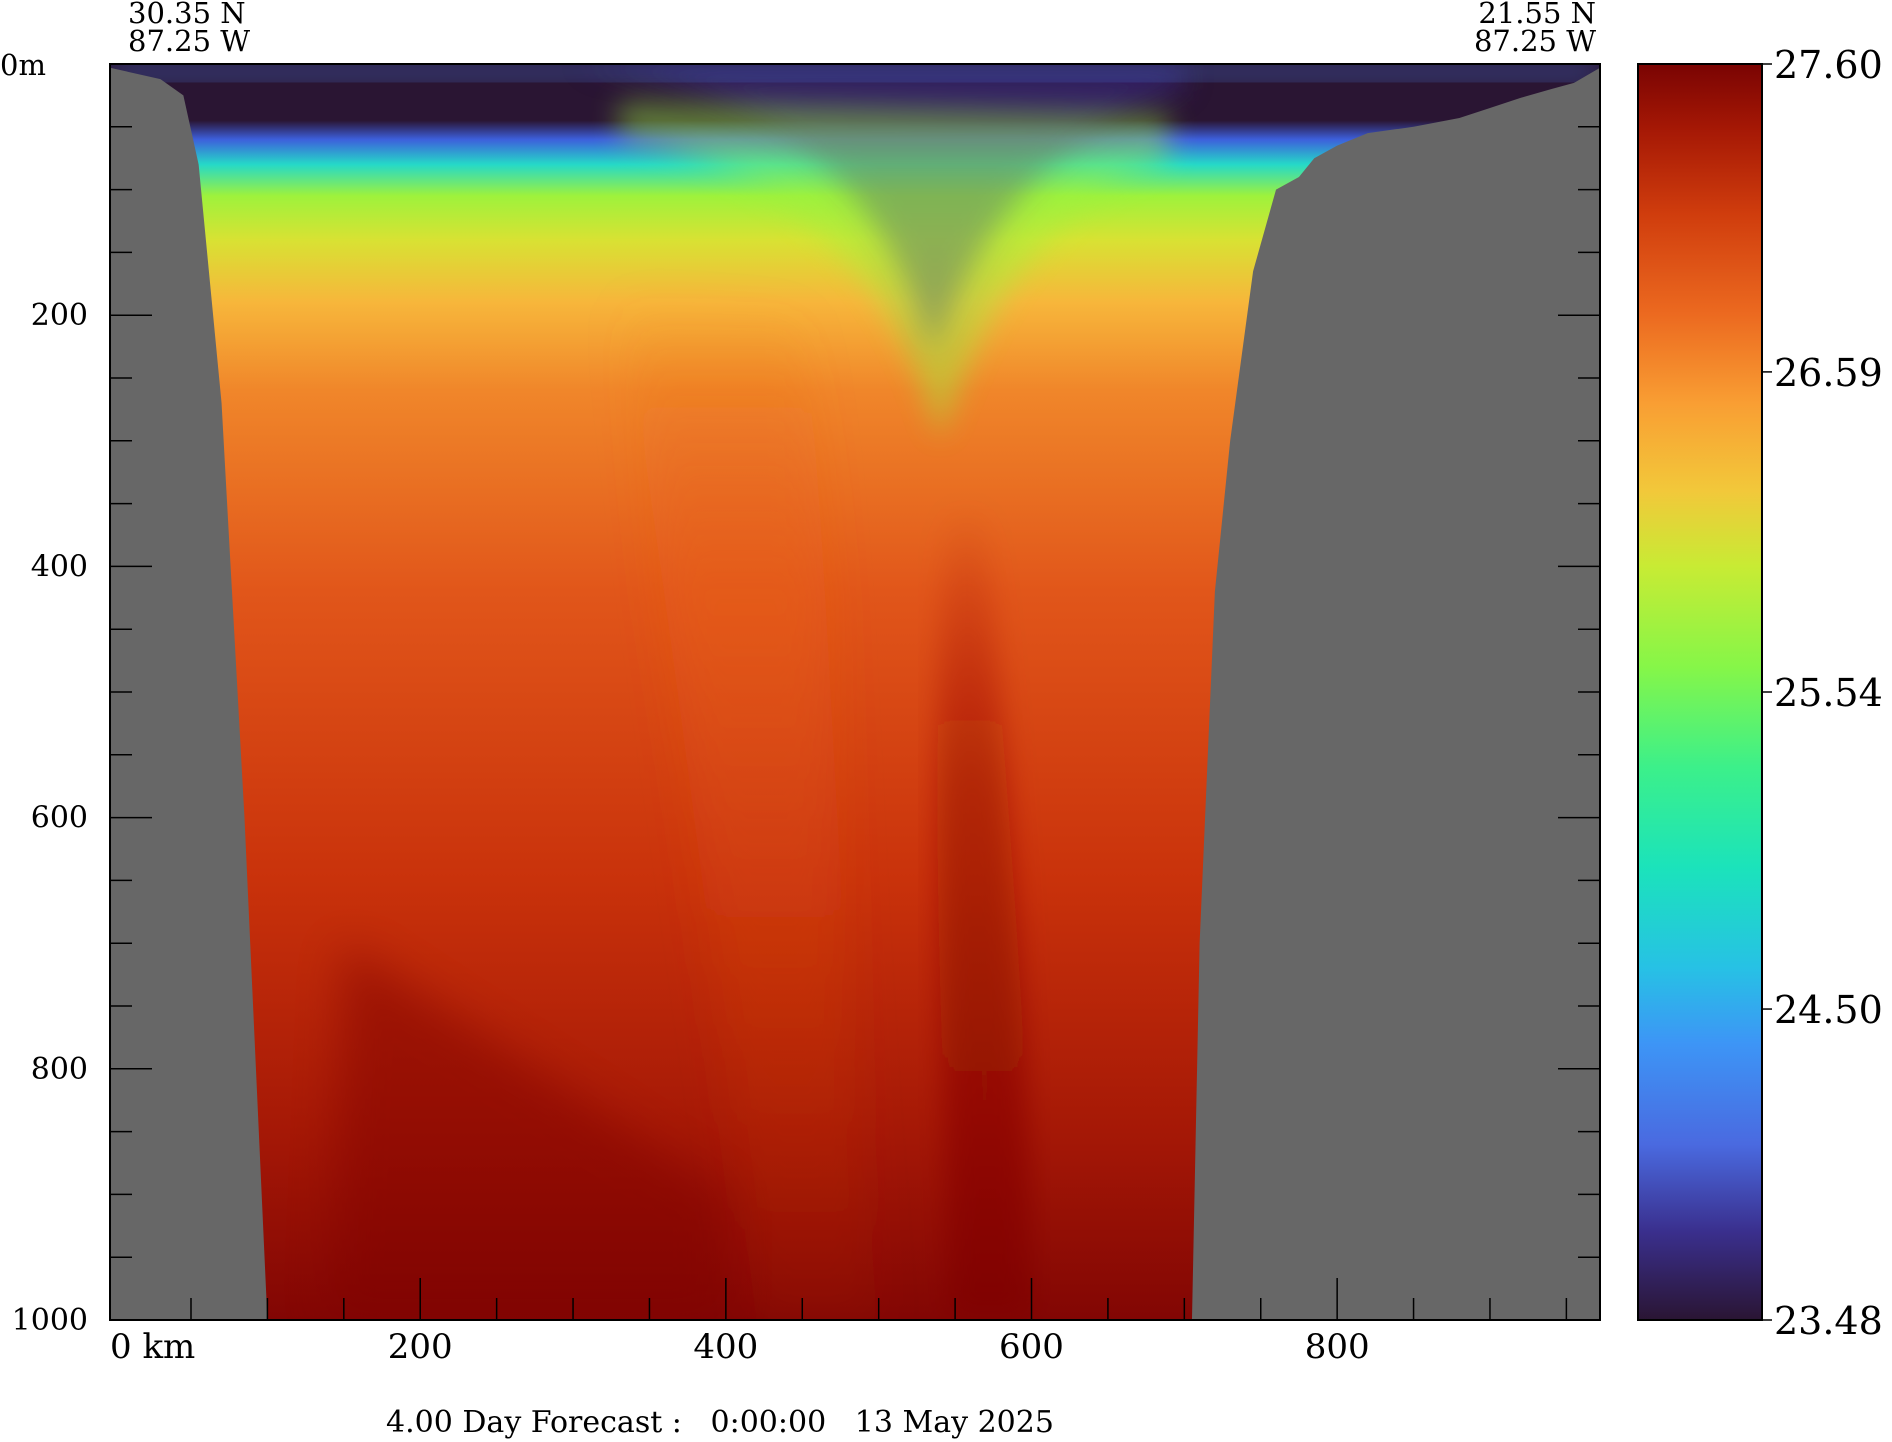 This screenshot has width=1892, height=1442. What do you see at coordinates (984, 911) in the screenshot?
I see `deep-core` at bounding box center [984, 911].